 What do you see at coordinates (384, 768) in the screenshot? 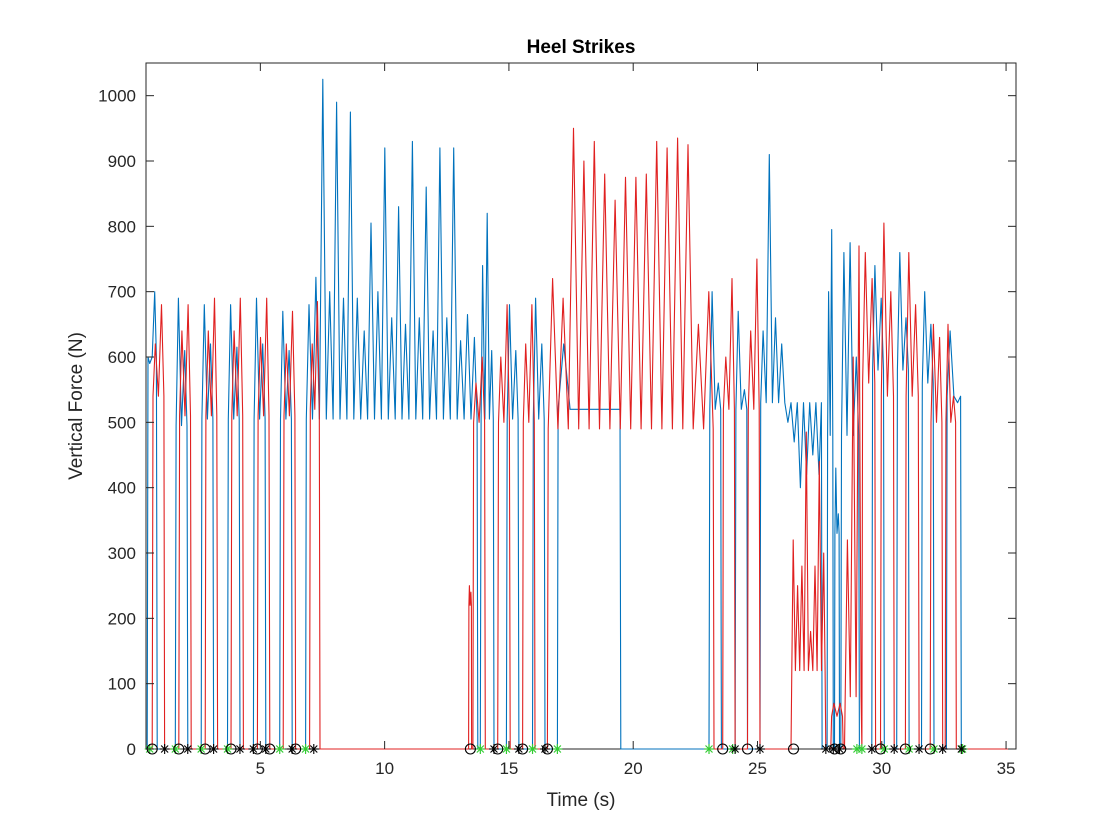
I see `x-tick-label: 10` at bounding box center [384, 768].